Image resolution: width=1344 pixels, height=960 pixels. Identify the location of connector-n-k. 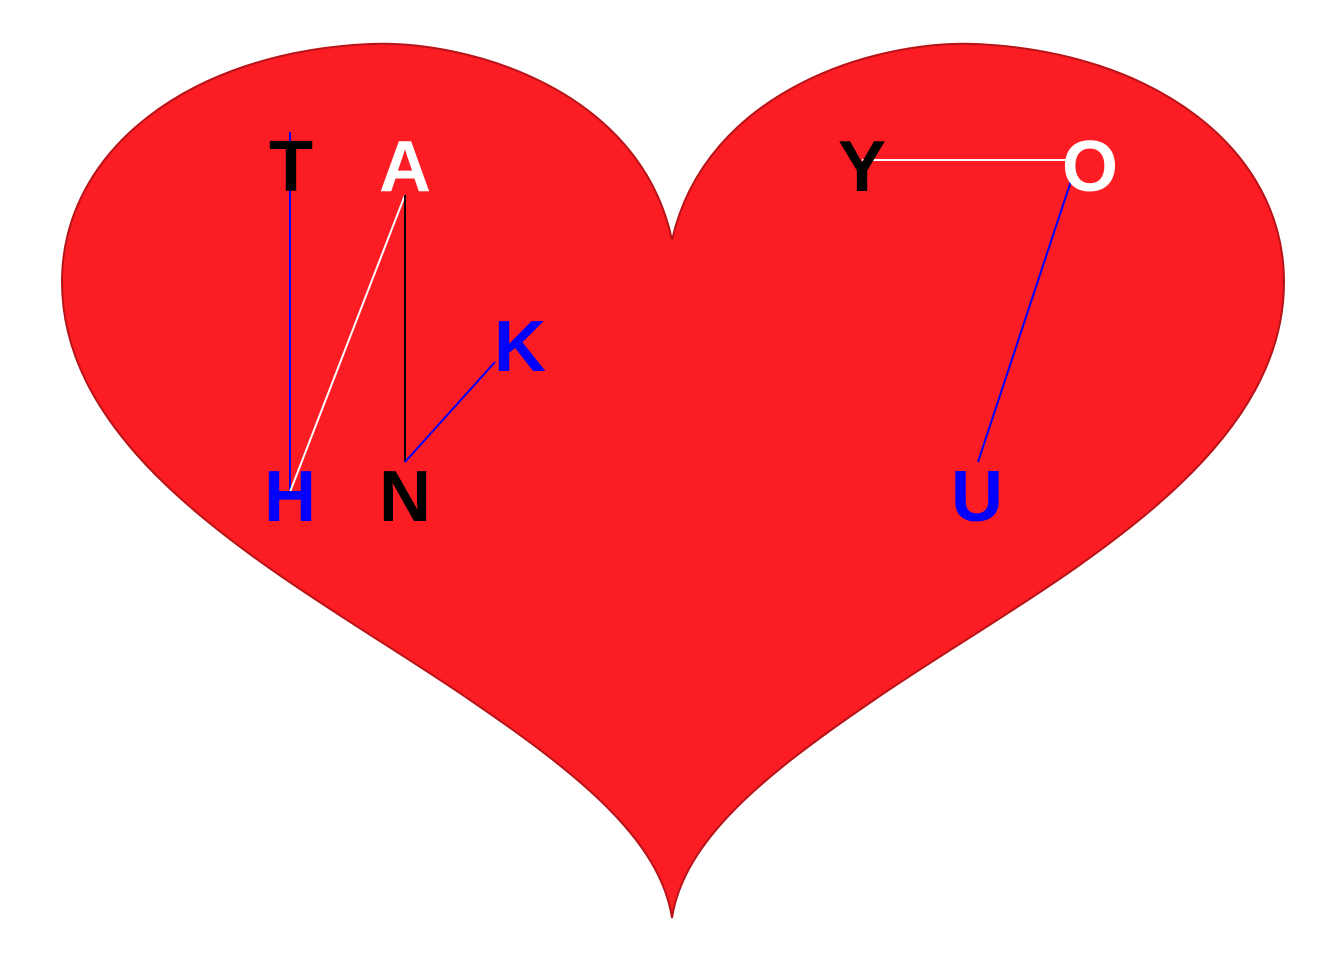
(450, 412).